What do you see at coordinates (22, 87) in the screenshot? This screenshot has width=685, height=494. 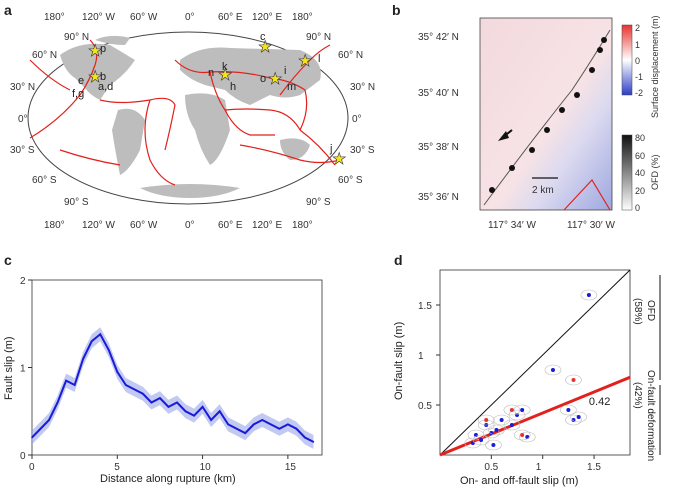 I see `lat-left-2: 30° N` at bounding box center [22, 87].